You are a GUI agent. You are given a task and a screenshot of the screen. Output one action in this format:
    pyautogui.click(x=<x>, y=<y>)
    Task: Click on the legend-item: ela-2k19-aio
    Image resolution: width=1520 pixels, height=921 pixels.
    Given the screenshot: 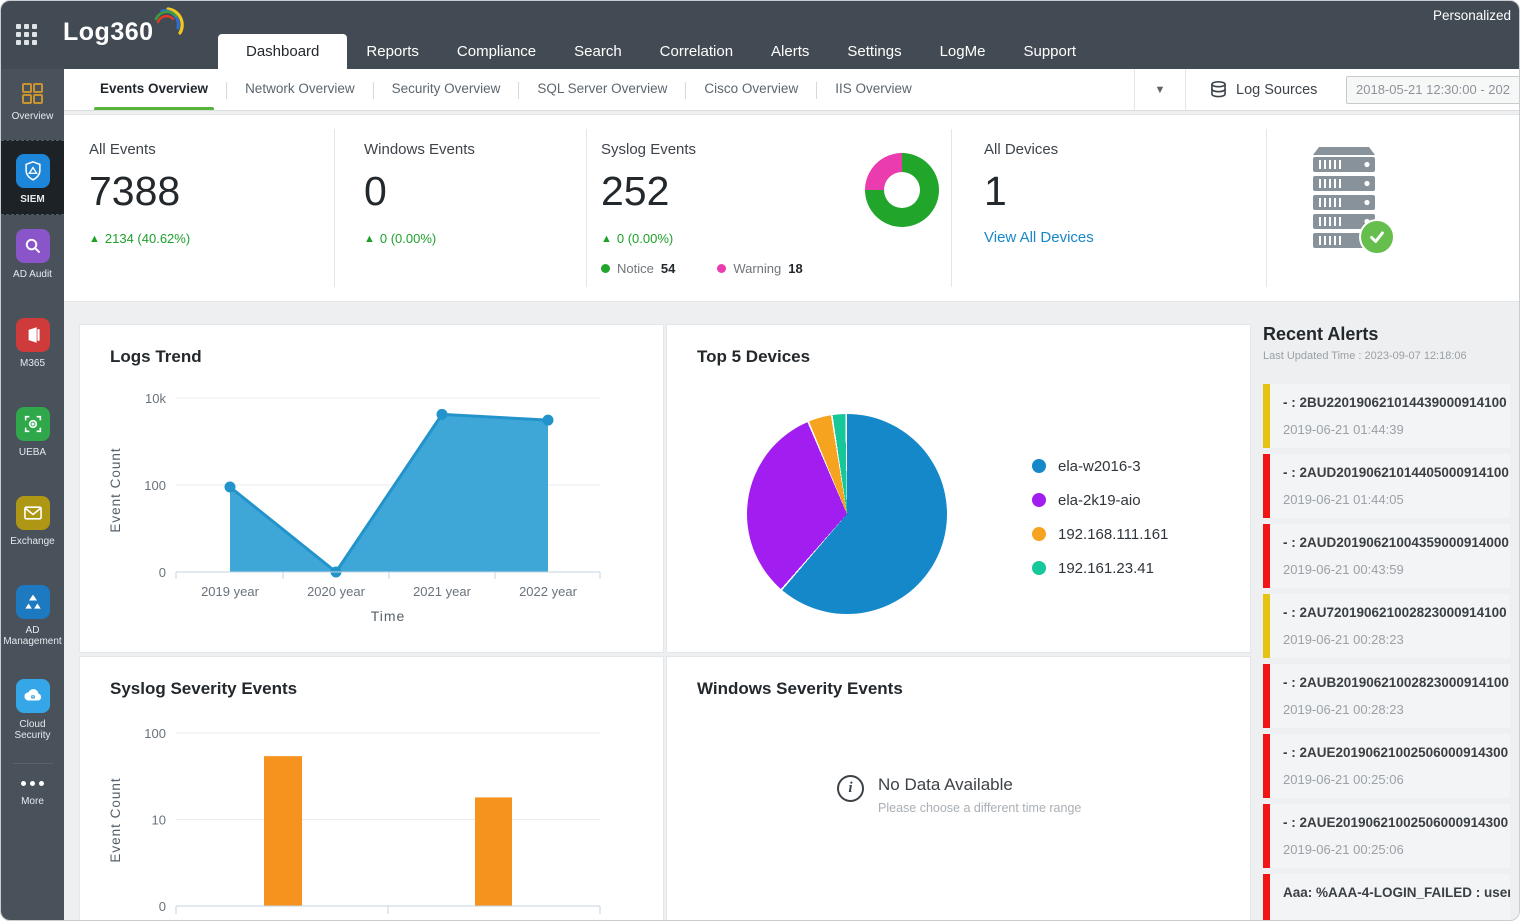 What is the action you would take?
    pyautogui.click(x=1100, y=500)
    